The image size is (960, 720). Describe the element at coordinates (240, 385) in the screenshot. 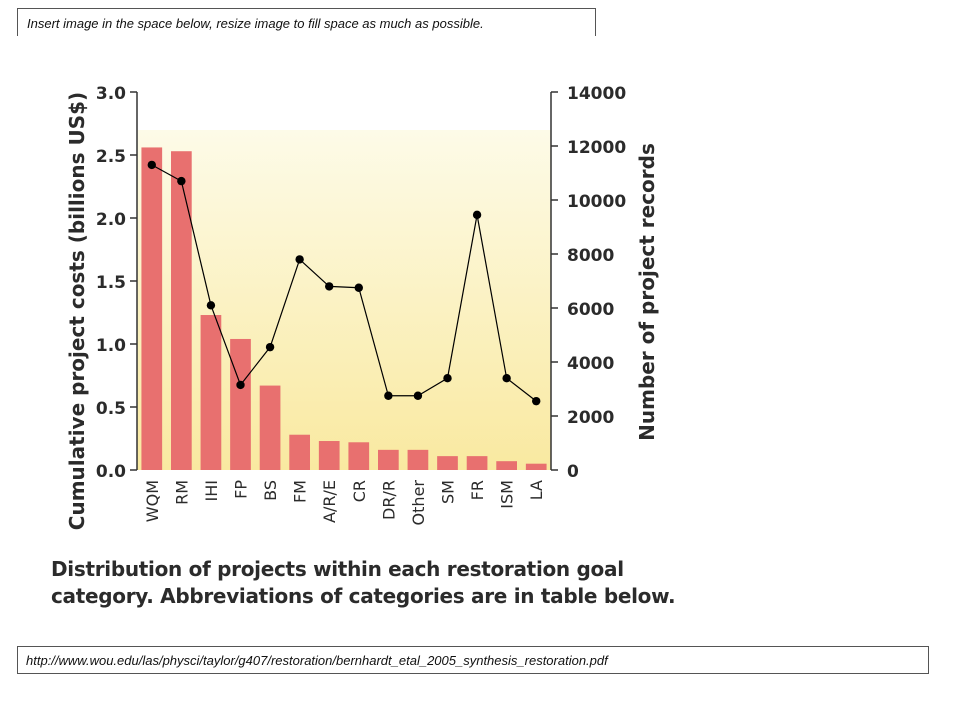

I see `point-FP` at that location.